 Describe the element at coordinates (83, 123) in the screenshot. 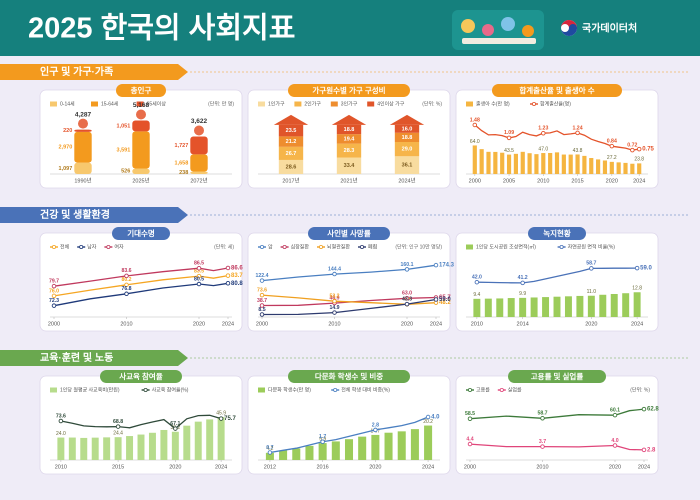

I see `person-head` at that location.